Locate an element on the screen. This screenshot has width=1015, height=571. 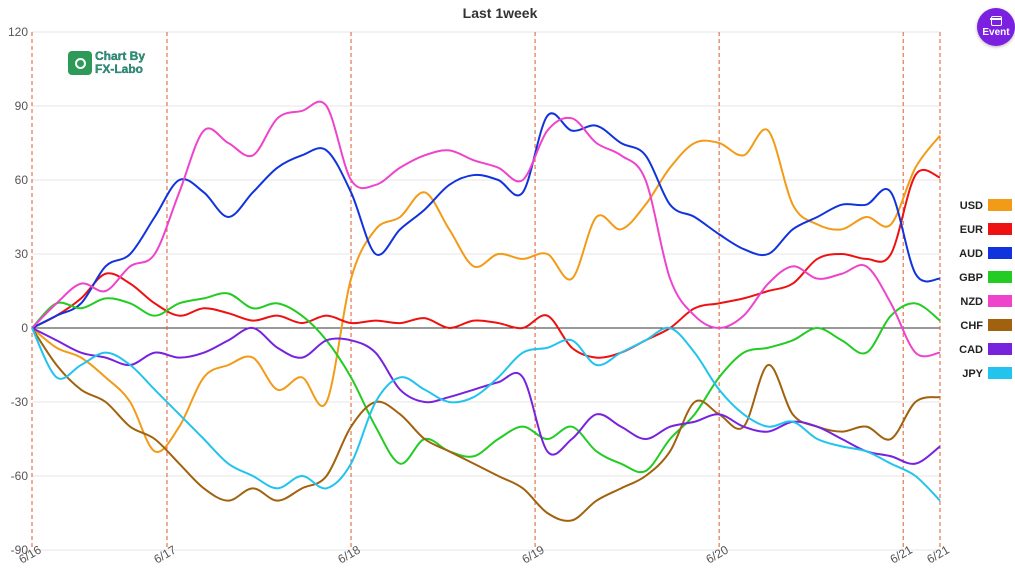
y-tick-label: -90 is located at coordinates (20, 550).